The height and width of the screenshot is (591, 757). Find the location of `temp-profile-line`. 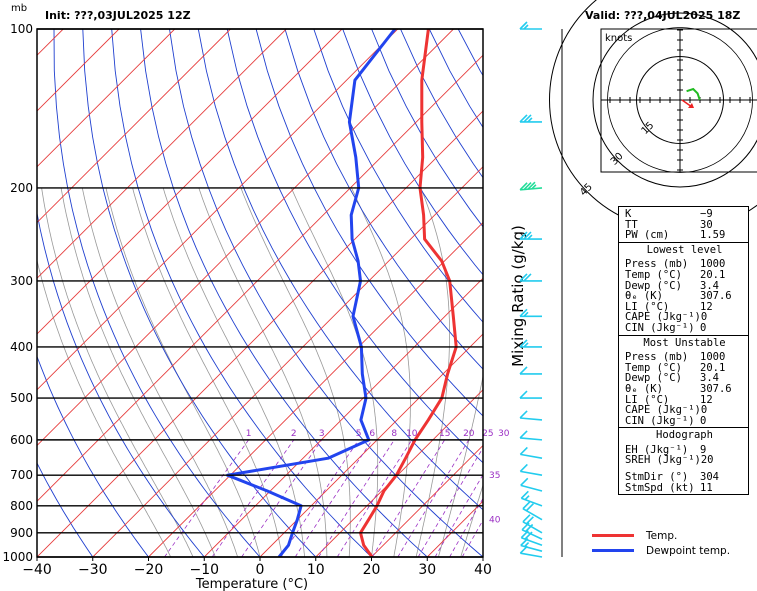

temp-profile-line is located at coordinates (408, 293).